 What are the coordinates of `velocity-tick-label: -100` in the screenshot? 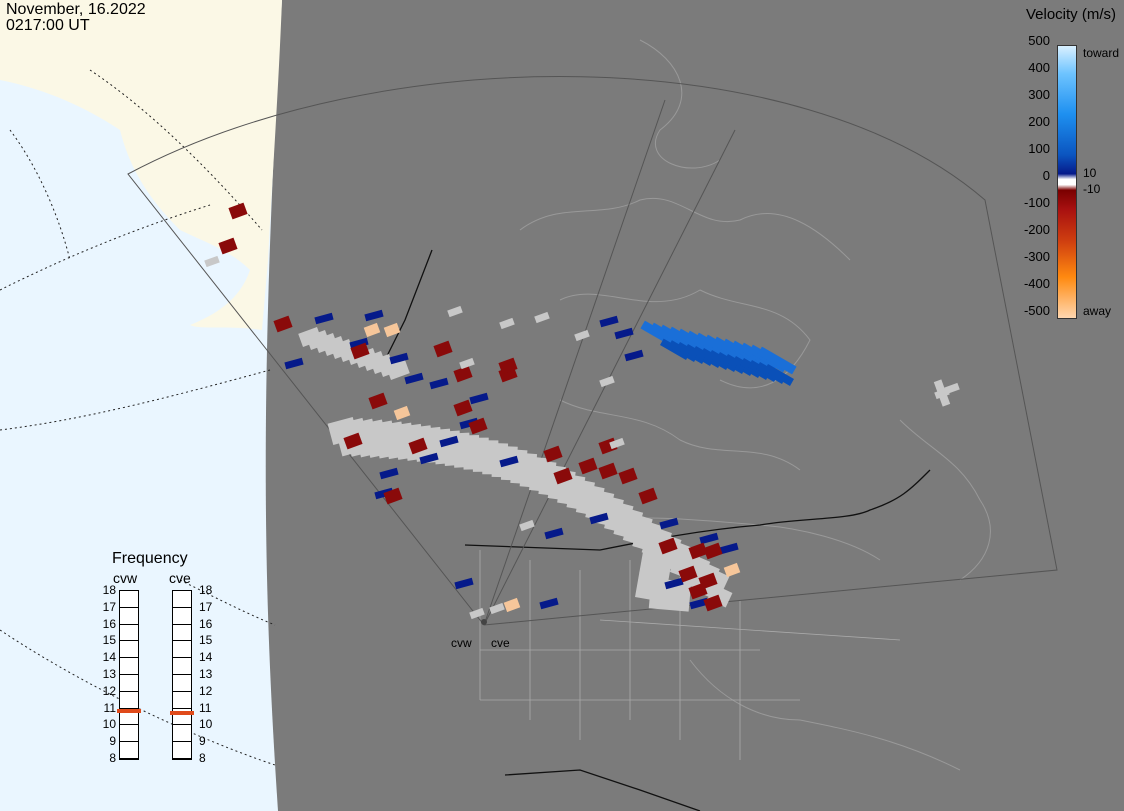 It's located at (1036, 202).